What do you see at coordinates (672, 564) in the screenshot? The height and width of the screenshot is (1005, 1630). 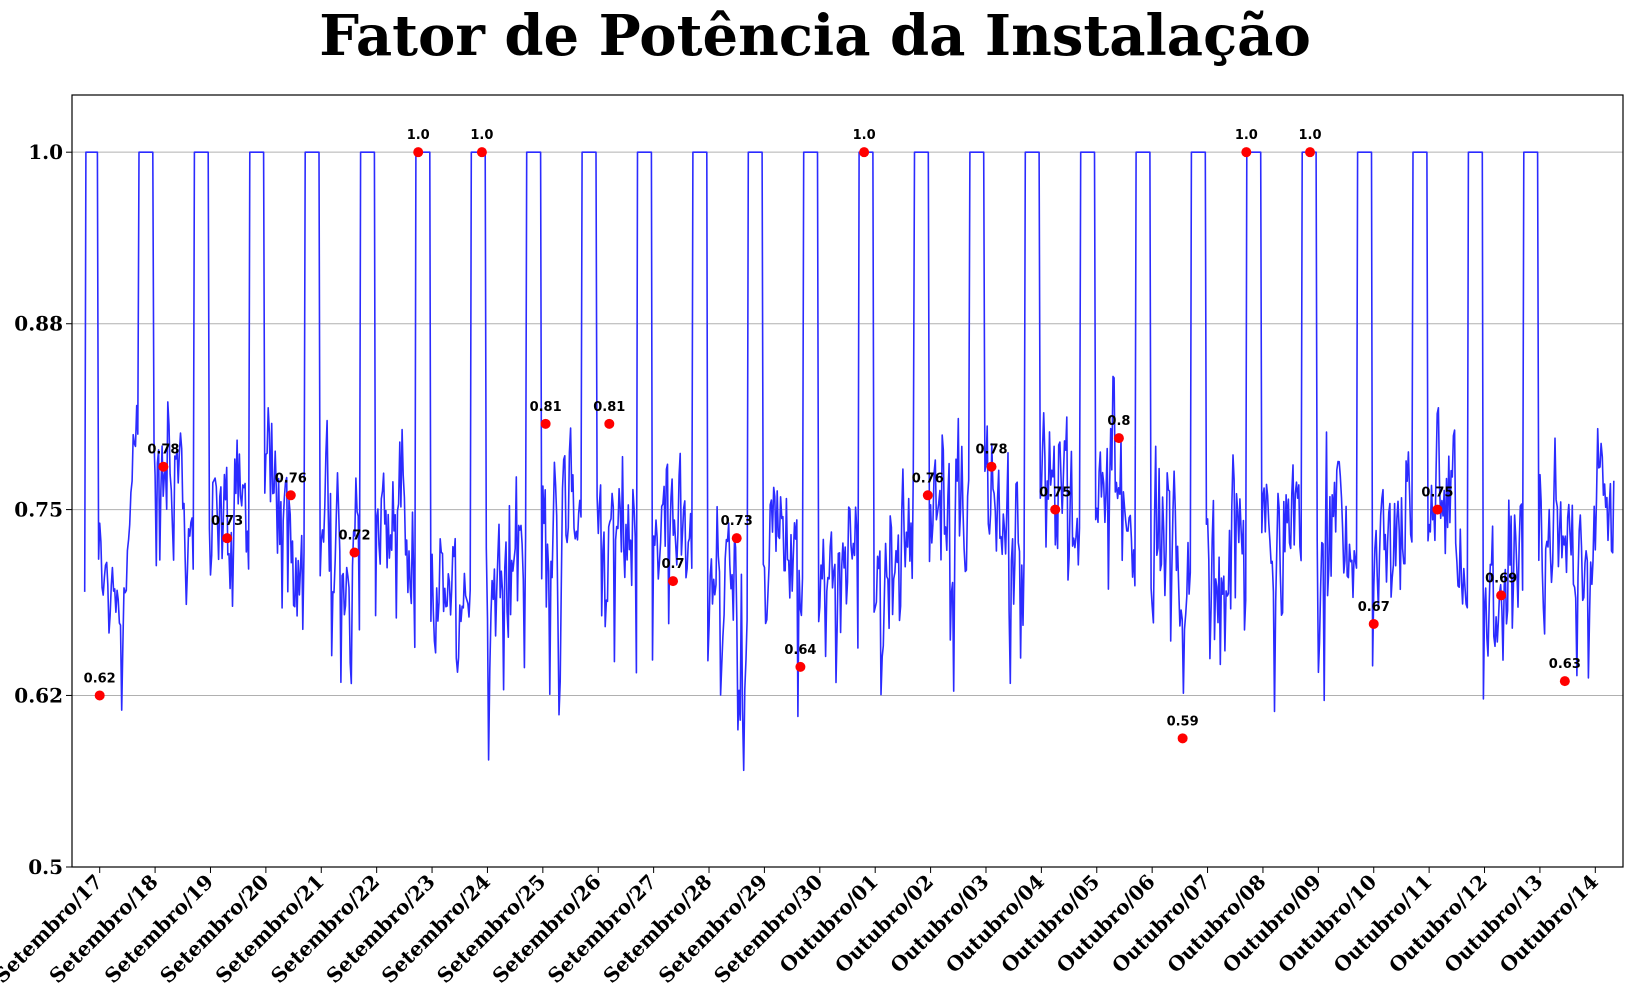 I see `daily-marker-label: 0.7` at bounding box center [672, 564].